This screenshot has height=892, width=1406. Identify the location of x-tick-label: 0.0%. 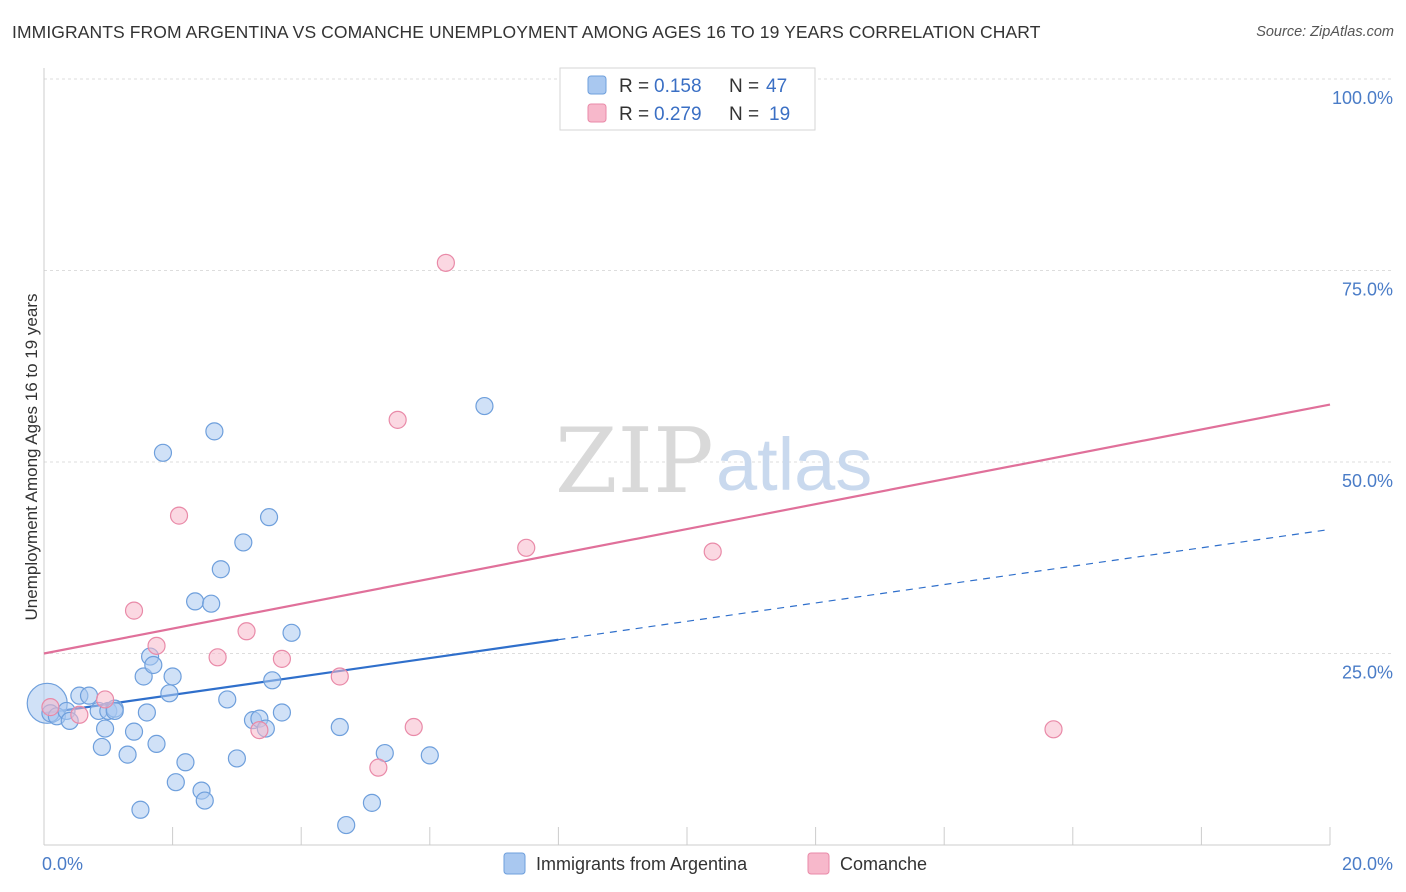
(62, 864).